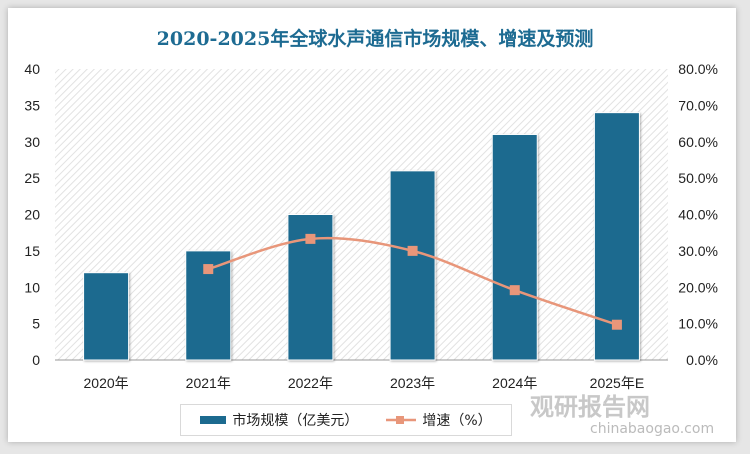 Image resolution: width=750 pixels, height=454 pixels. Describe the element at coordinates (32, 251) in the screenshot. I see `y-tick-label: 15` at that location.